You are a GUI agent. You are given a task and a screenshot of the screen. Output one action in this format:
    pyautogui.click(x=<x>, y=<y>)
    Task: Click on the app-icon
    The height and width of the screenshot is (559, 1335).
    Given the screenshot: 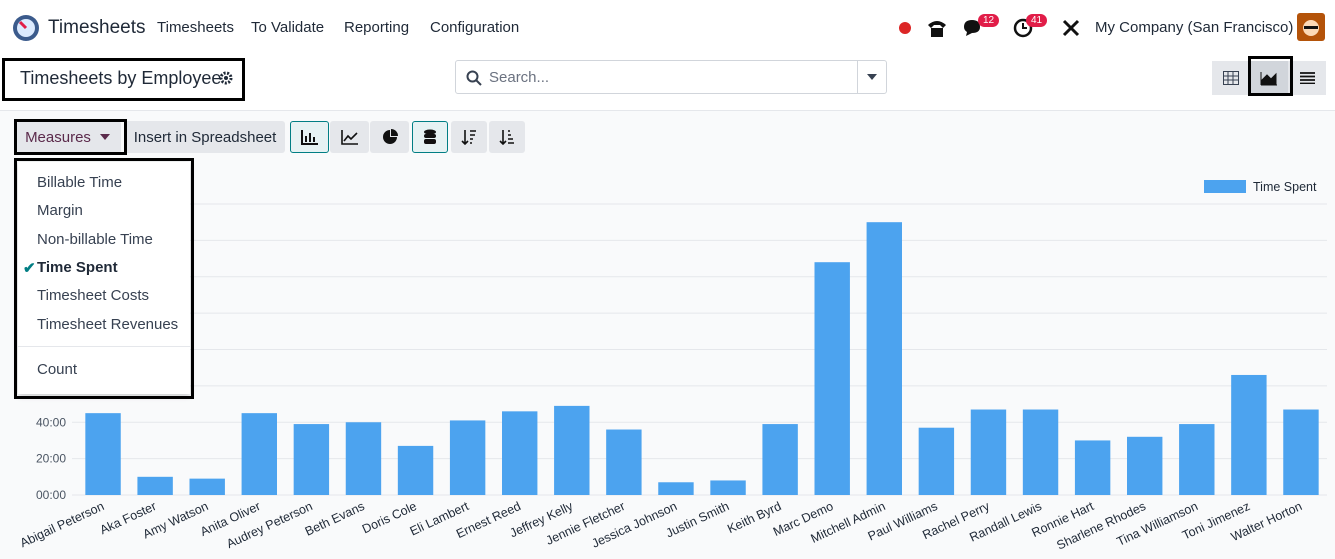 What is the action you would take?
    pyautogui.click(x=26, y=28)
    